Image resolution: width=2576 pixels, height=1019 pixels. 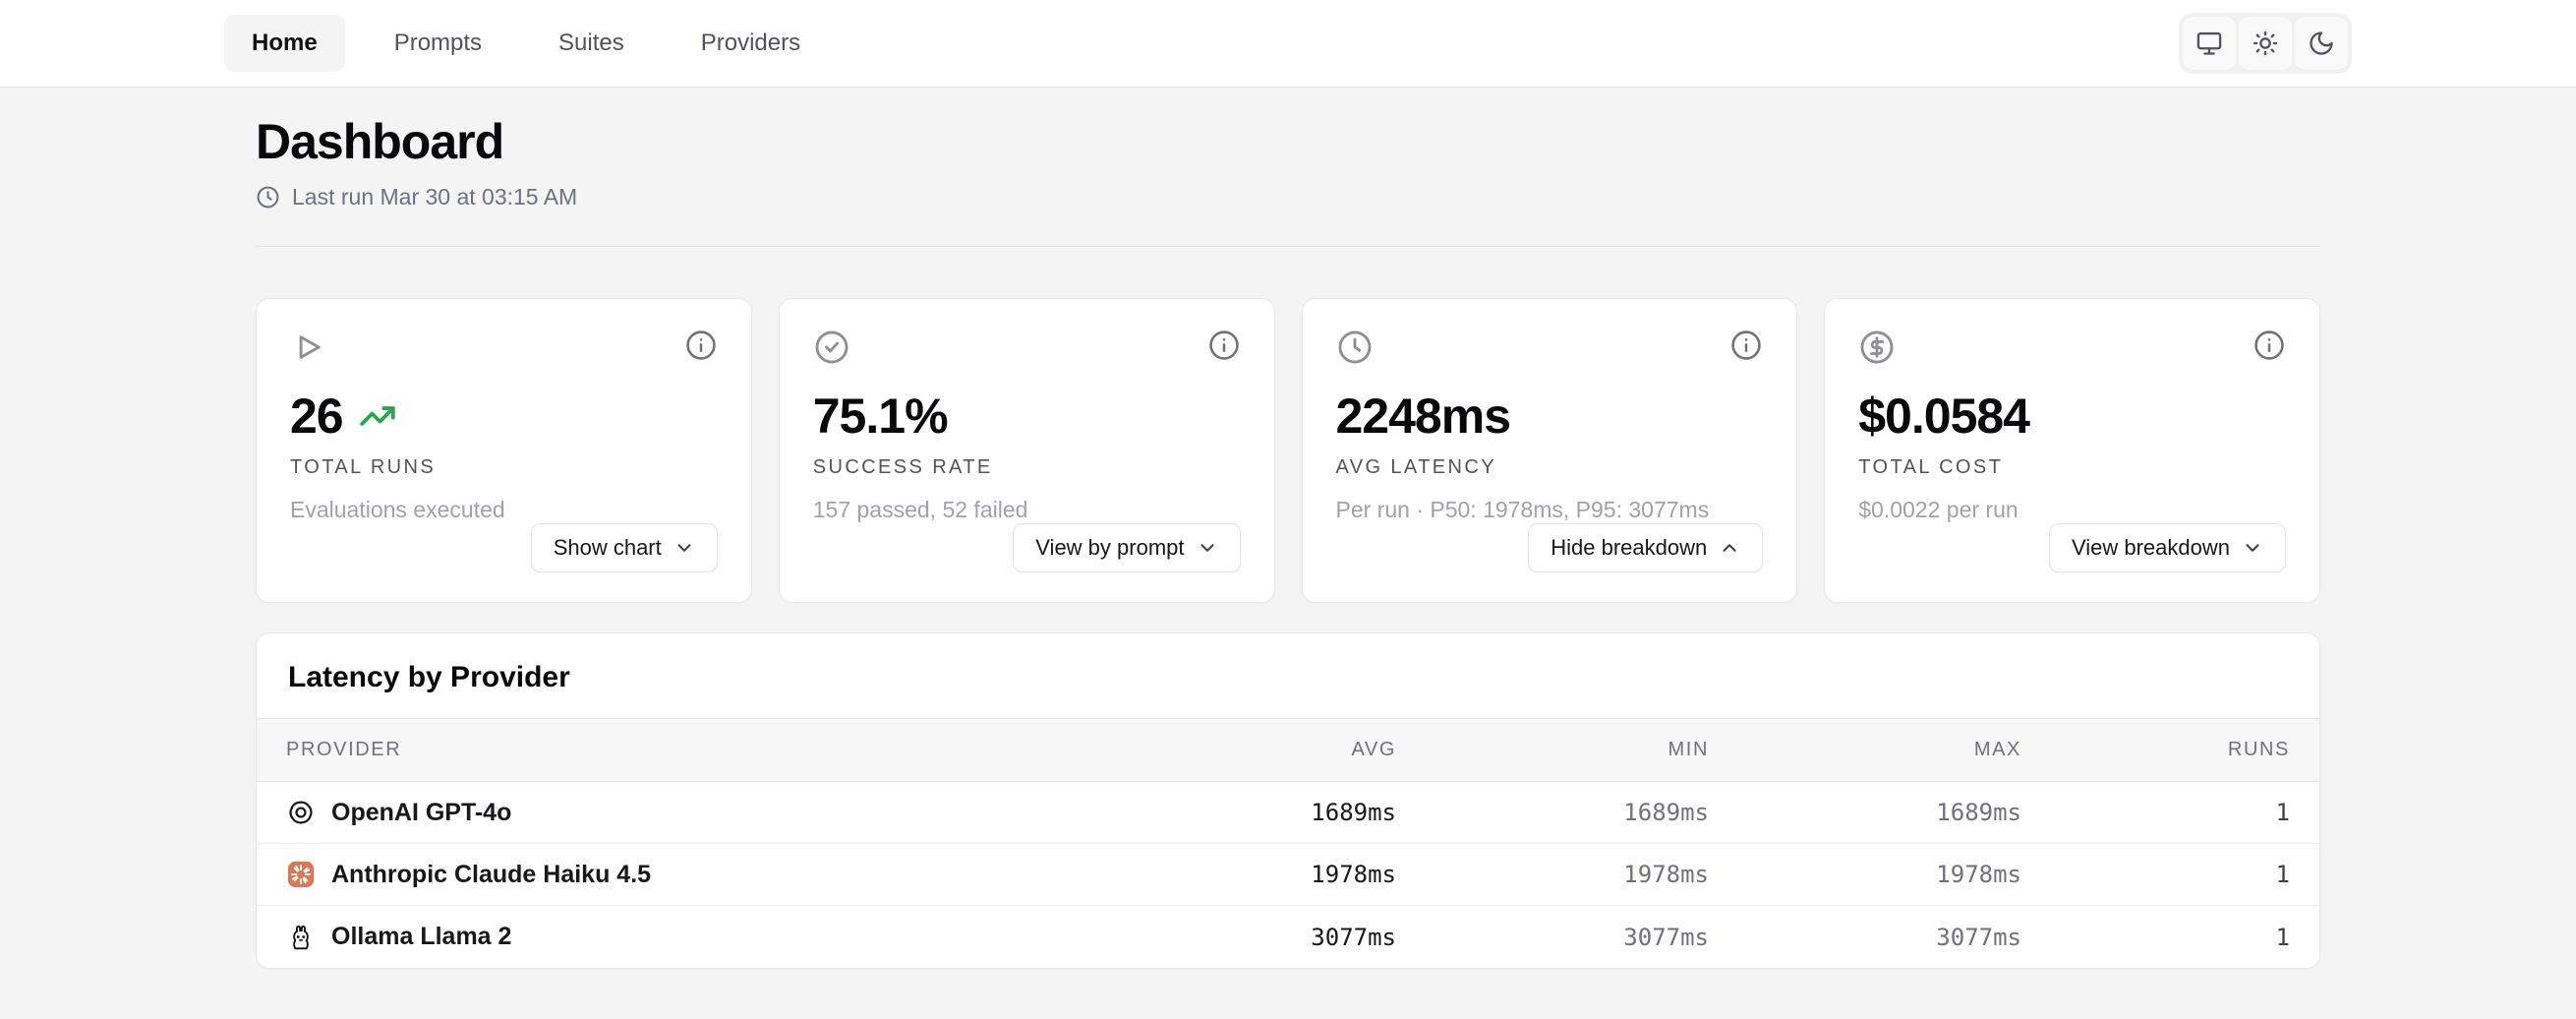 I want to click on total-cost-label: TOTAL COST, so click(x=1931, y=467).